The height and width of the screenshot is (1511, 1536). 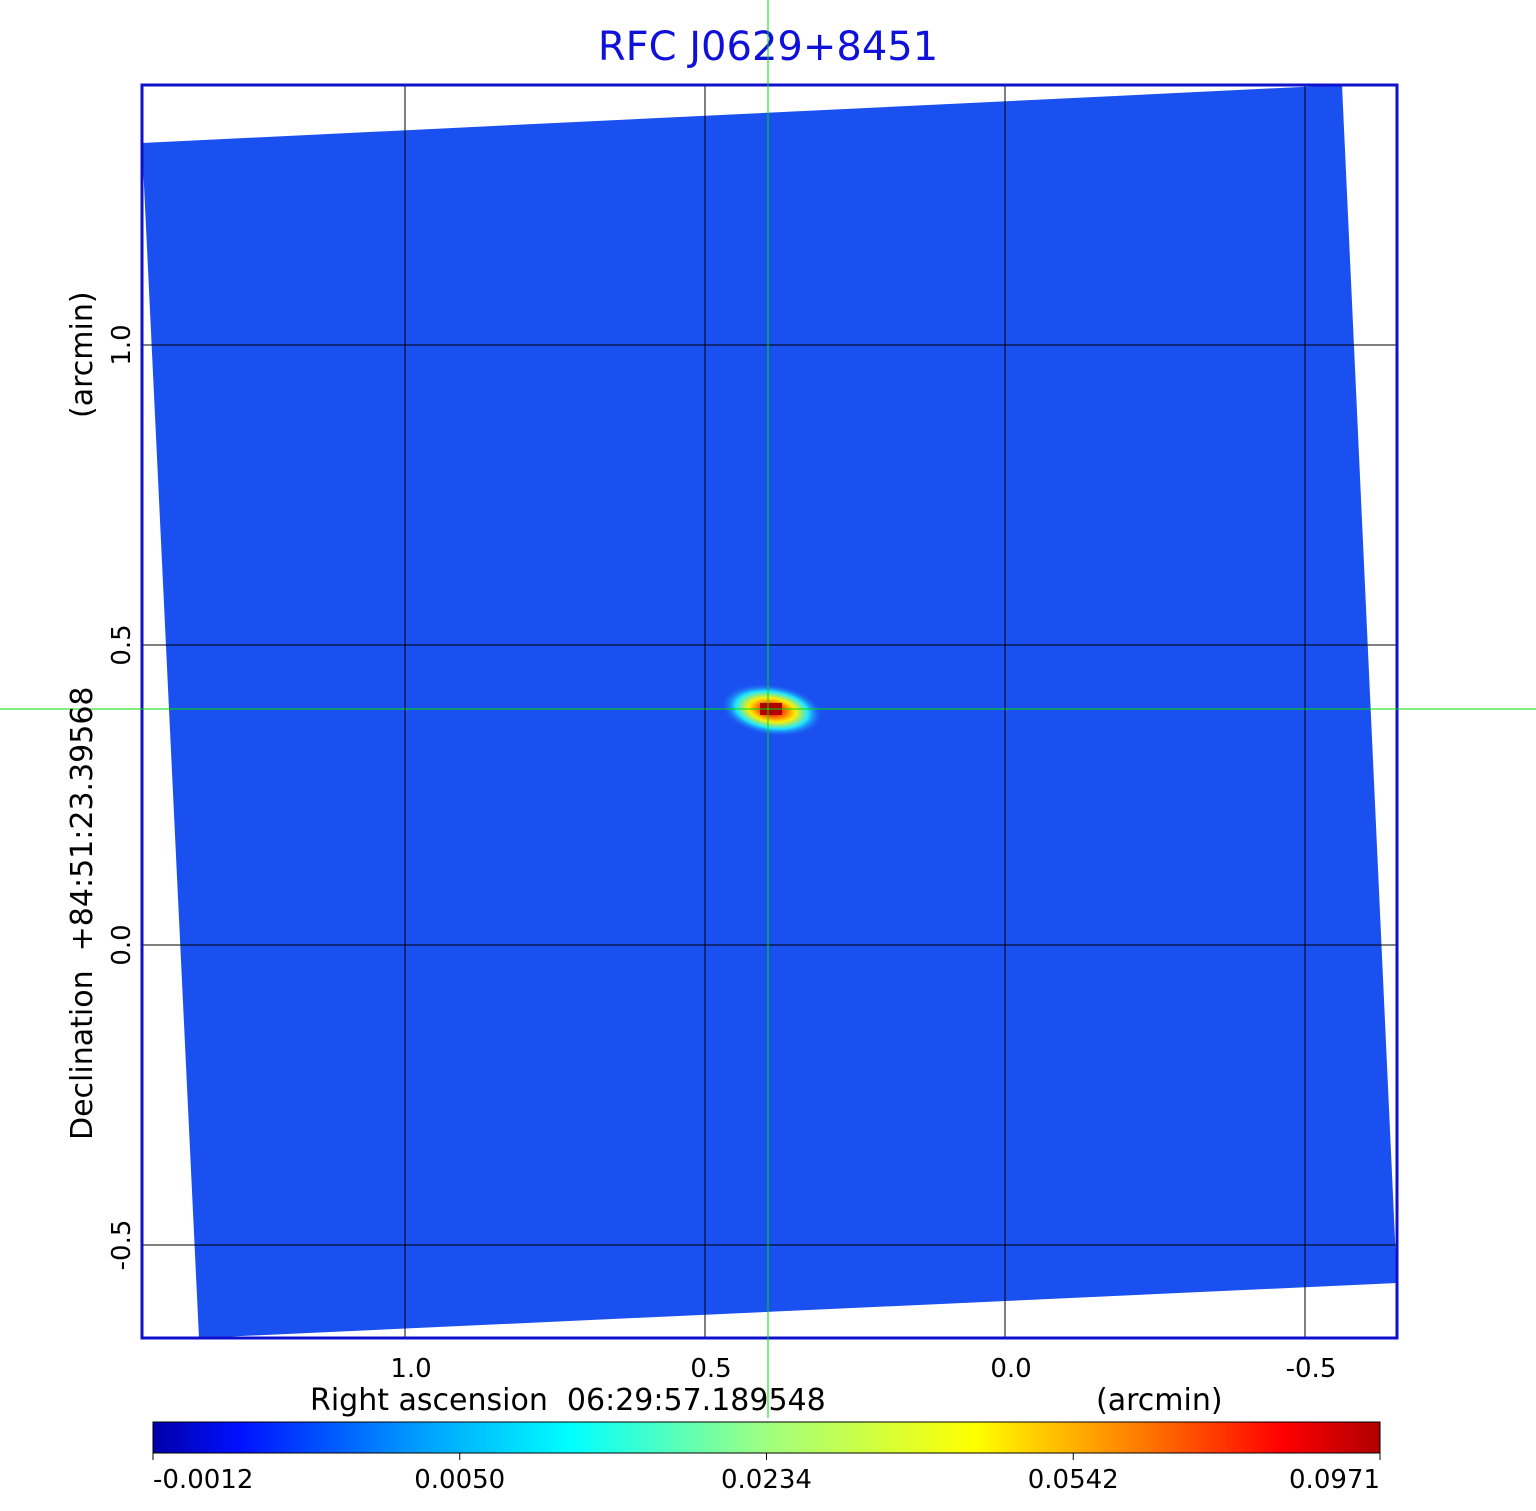 What do you see at coordinates (1159, 1400) in the screenshot?
I see `x-axis-unit: (arcmin)` at bounding box center [1159, 1400].